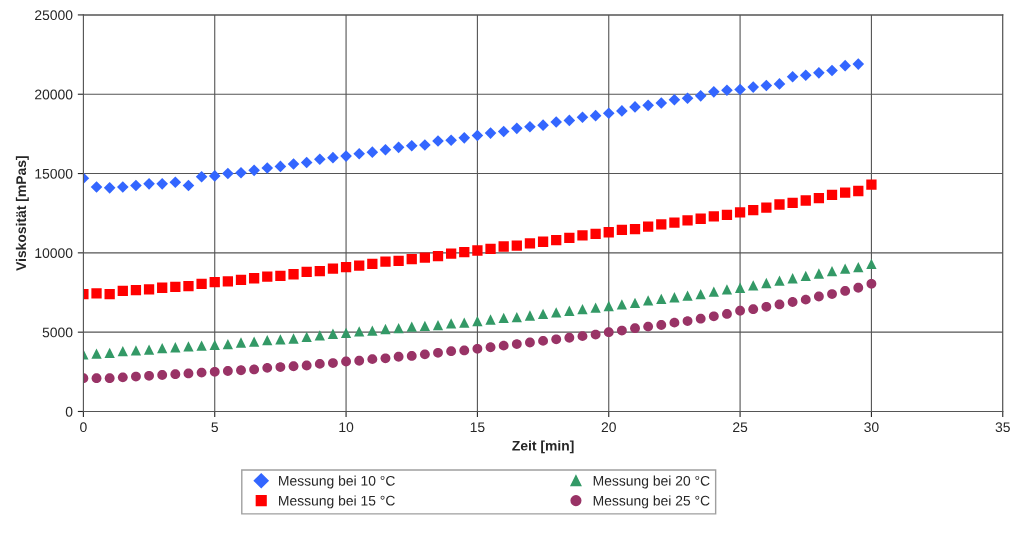 The height and width of the screenshot is (533, 1017). What do you see at coordinates (215, 427) in the screenshot?
I see `x-tick-label: 5` at bounding box center [215, 427].